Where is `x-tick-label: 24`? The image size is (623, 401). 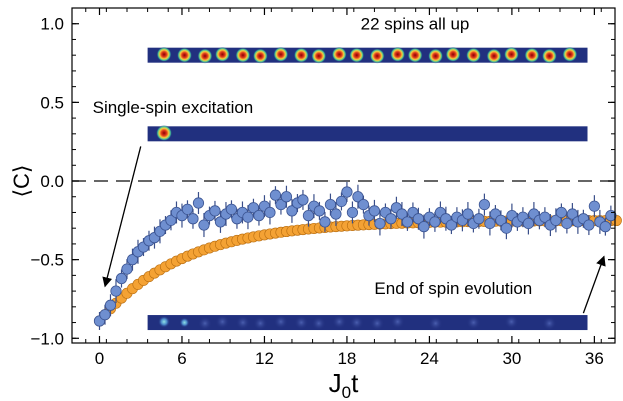 x-tick-label: 24 is located at coordinates (429, 358).